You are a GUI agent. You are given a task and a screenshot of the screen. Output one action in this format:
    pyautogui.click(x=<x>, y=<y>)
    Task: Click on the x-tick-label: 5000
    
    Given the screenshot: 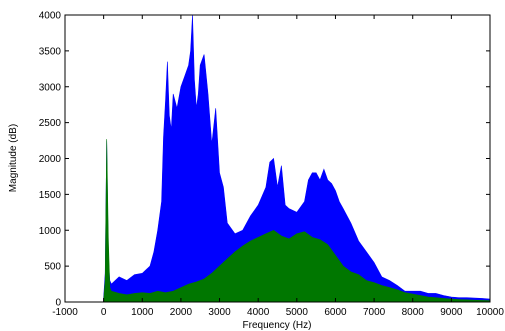 What is the action you would take?
    pyautogui.click(x=297, y=312)
    